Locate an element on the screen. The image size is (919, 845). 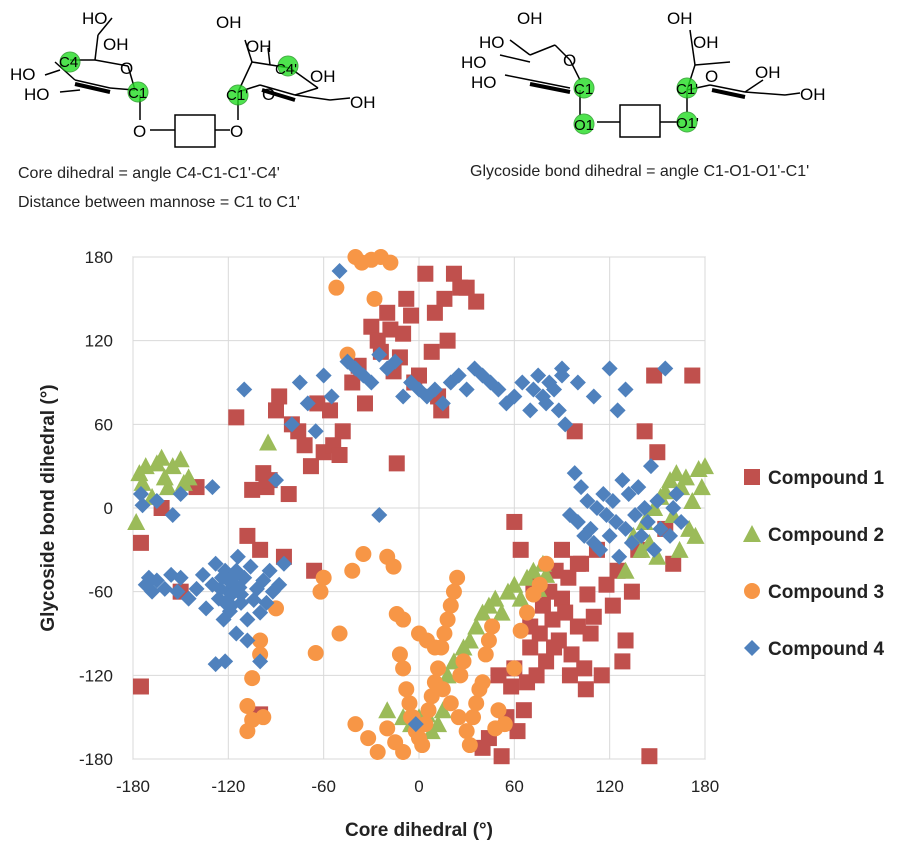
y-tick-label: 120 is located at coordinates (99, 341).